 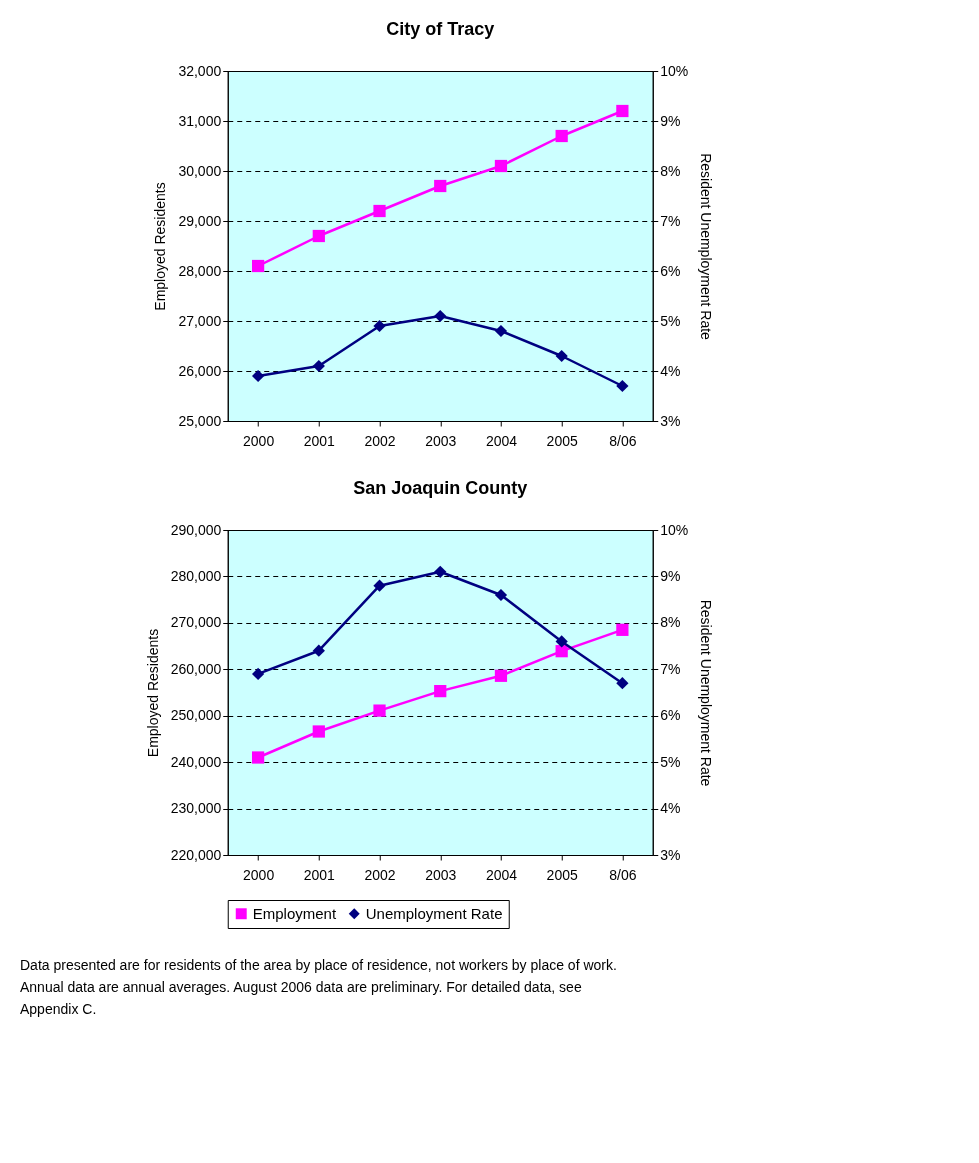 I want to click on text: Data presented are for residents of the area by place of residence, not workers by place of work. Annual data are annual averages. August 2006 data are preliminary. For detailed data, see Appendix C., so click(x=318, y=987).